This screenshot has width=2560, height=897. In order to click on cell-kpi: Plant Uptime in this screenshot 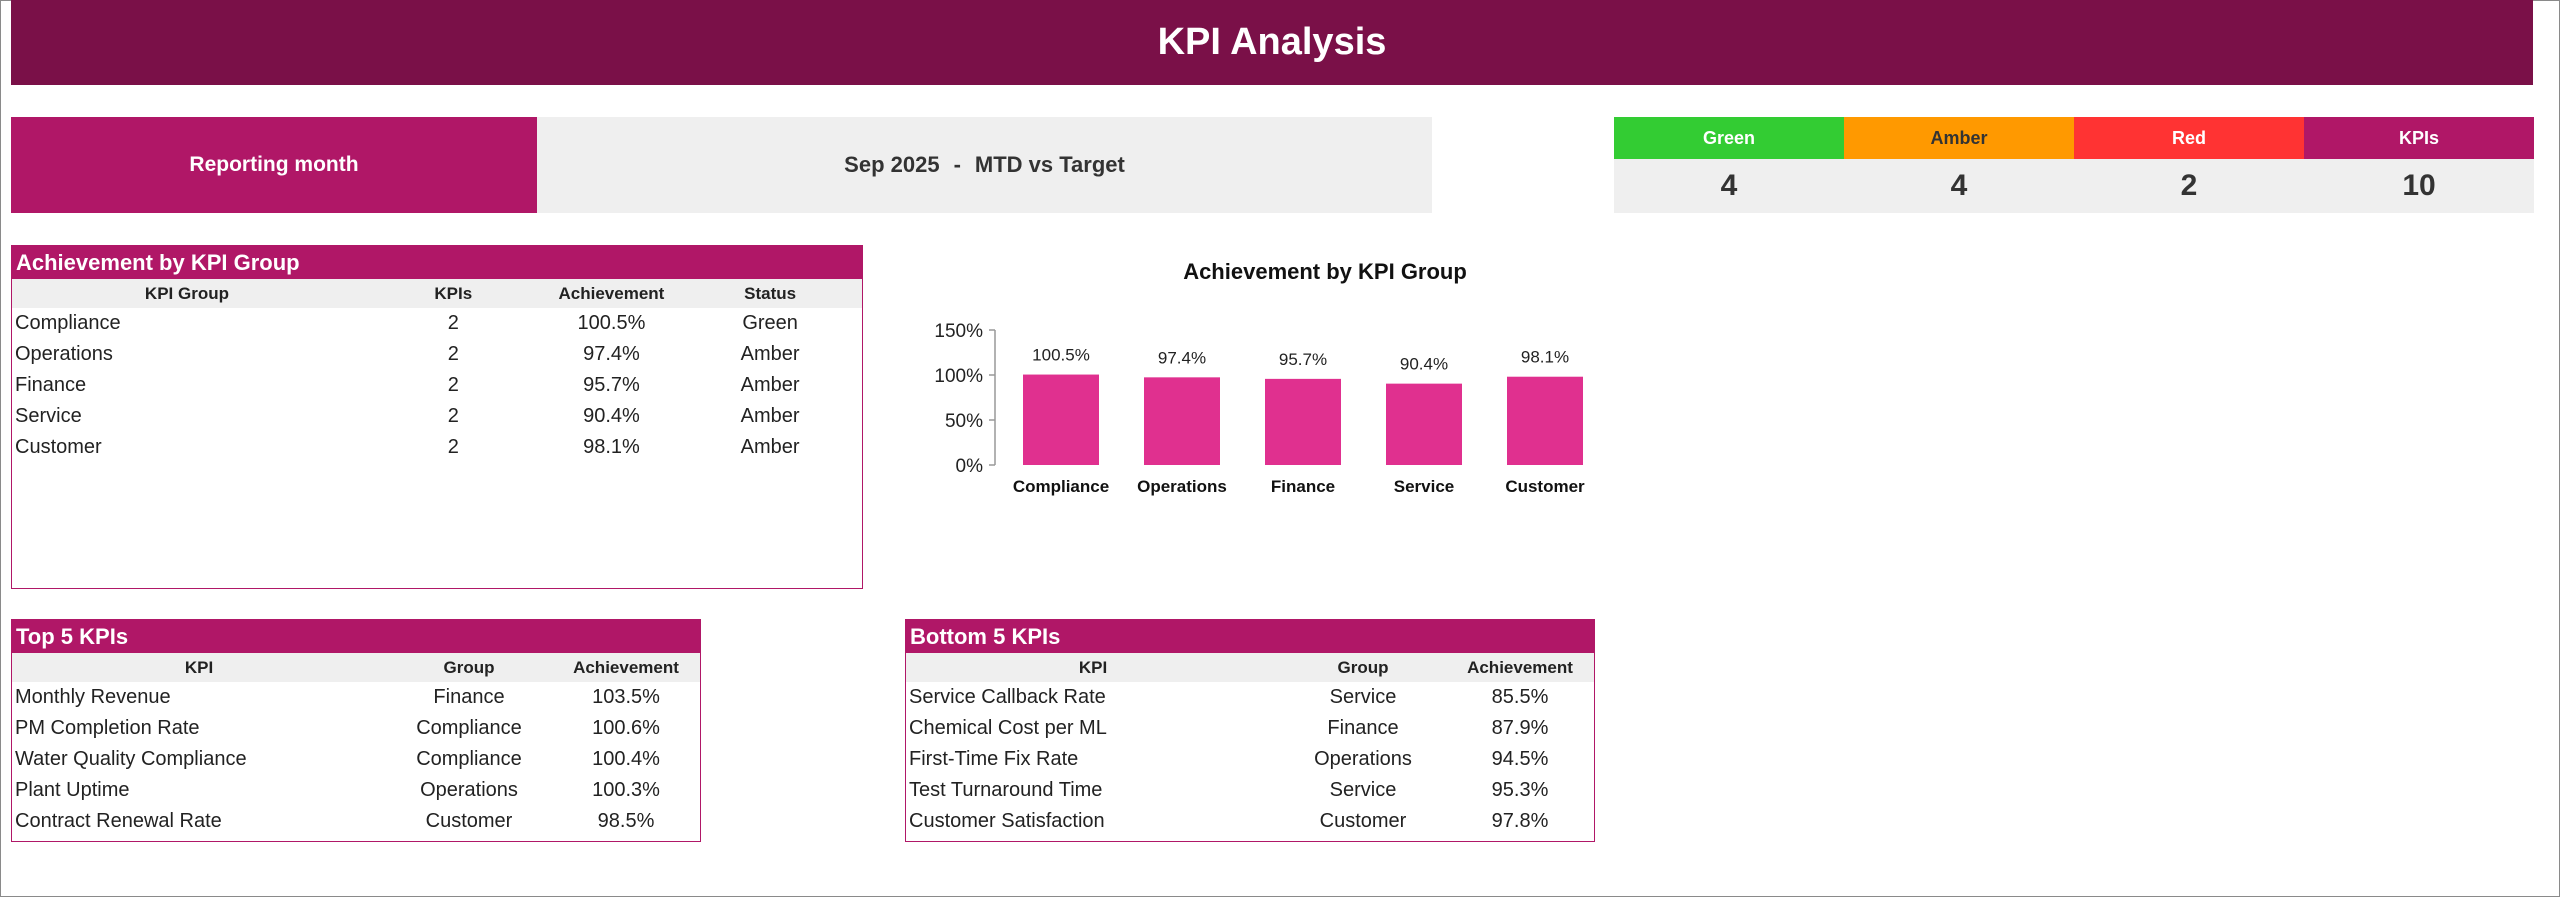, I will do `click(72, 790)`.